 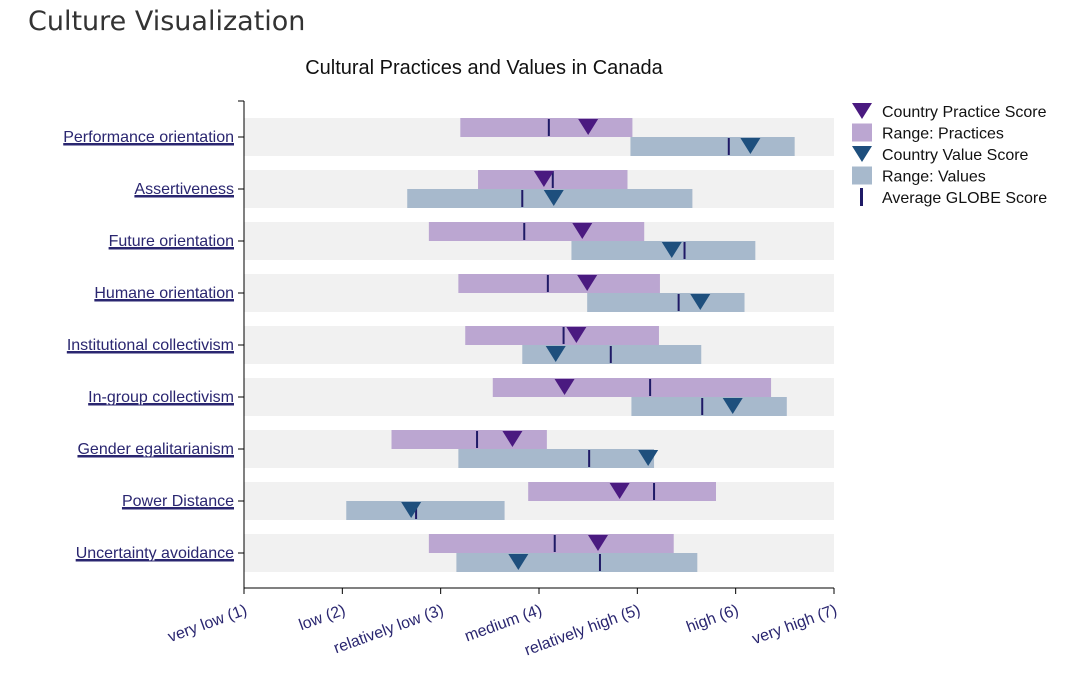 I want to click on dimension-link-future-orientation: Future orientation, so click(x=171, y=241).